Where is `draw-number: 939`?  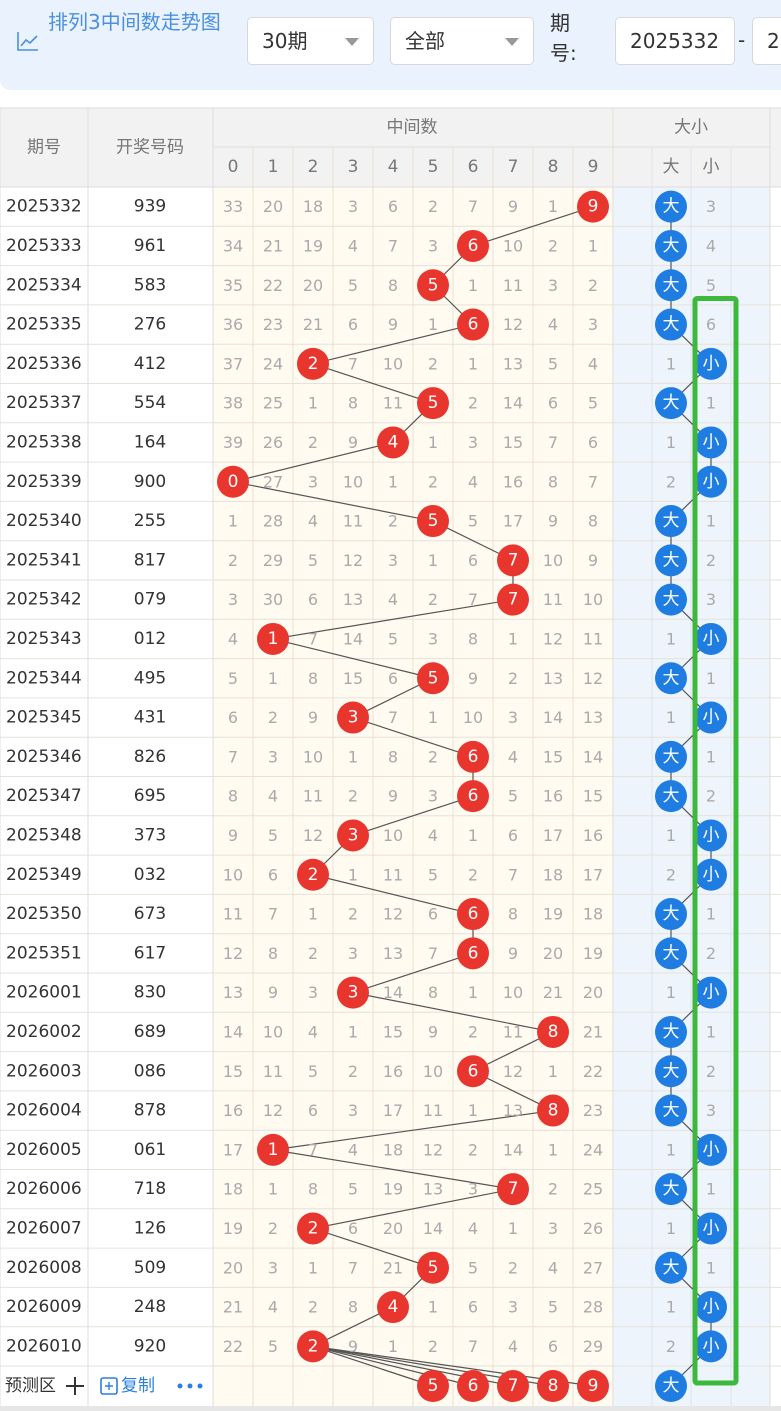 draw-number: 939 is located at coordinates (150, 207).